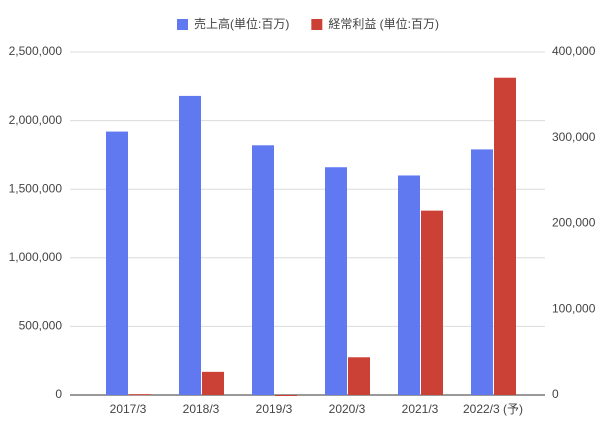  I want to click on legend-label: 売上高(単位:百万), so click(241, 23).